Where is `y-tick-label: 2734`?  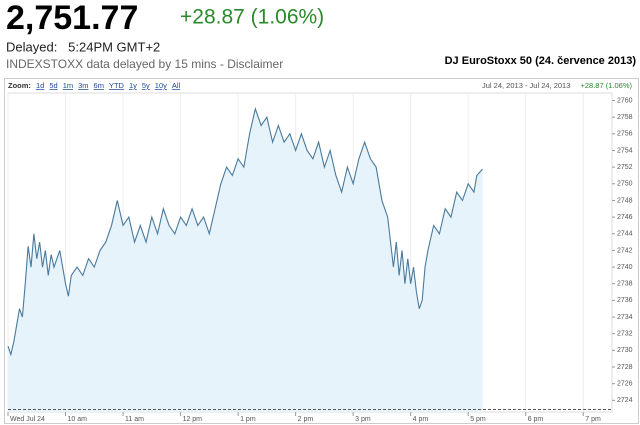
y-tick-label: 2734 is located at coordinates (625, 317).